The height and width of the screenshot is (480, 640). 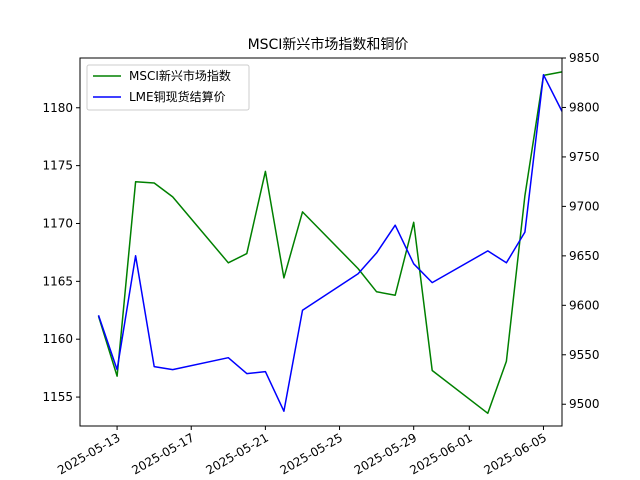 What do you see at coordinates (57, 108) in the screenshot?
I see `y-left-tick-label: 1180` at bounding box center [57, 108].